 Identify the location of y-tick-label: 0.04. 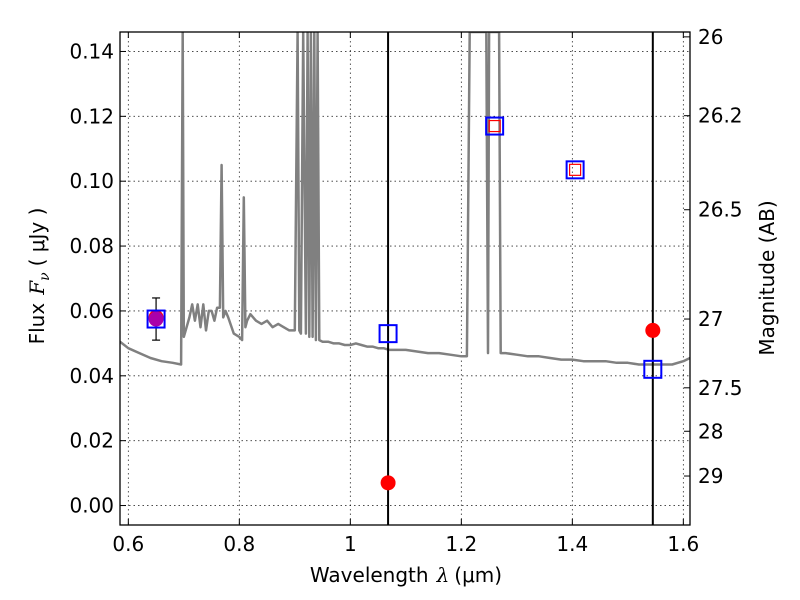
(91, 376).